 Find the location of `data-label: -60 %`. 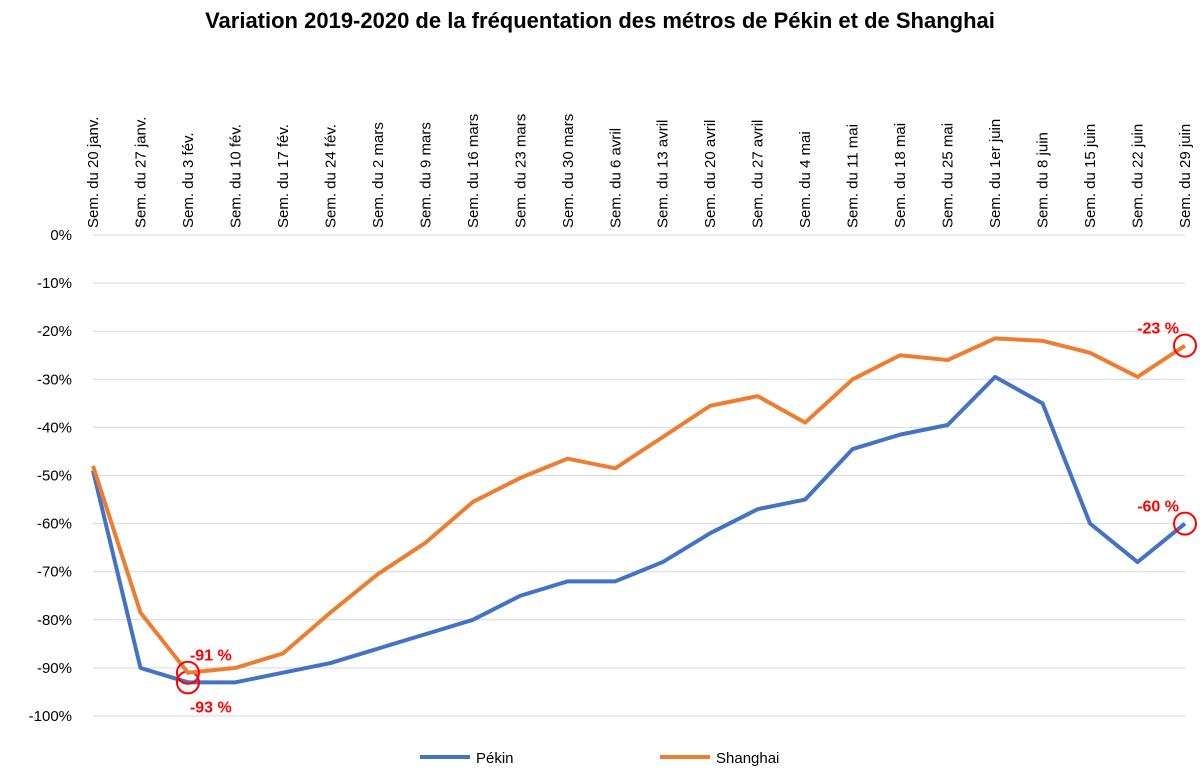

data-label: -60 % is located at coordinates (1158, 507).